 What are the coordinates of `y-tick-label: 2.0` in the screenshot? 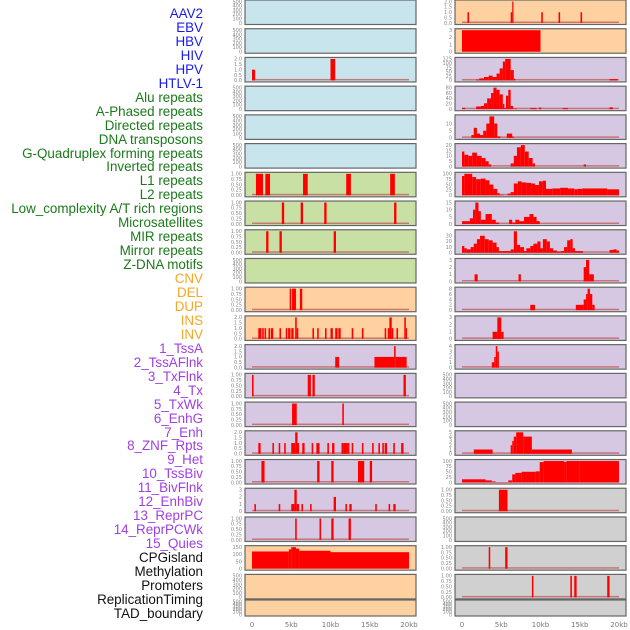 It's located at (238, 347).